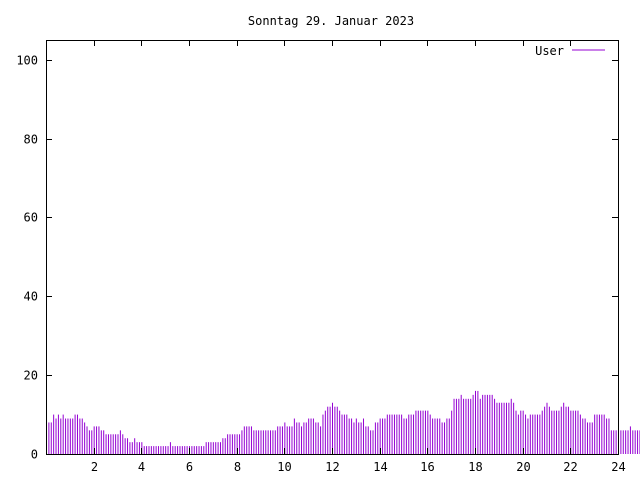  I want to click on y-tick-label: 40, so click(31, 297).